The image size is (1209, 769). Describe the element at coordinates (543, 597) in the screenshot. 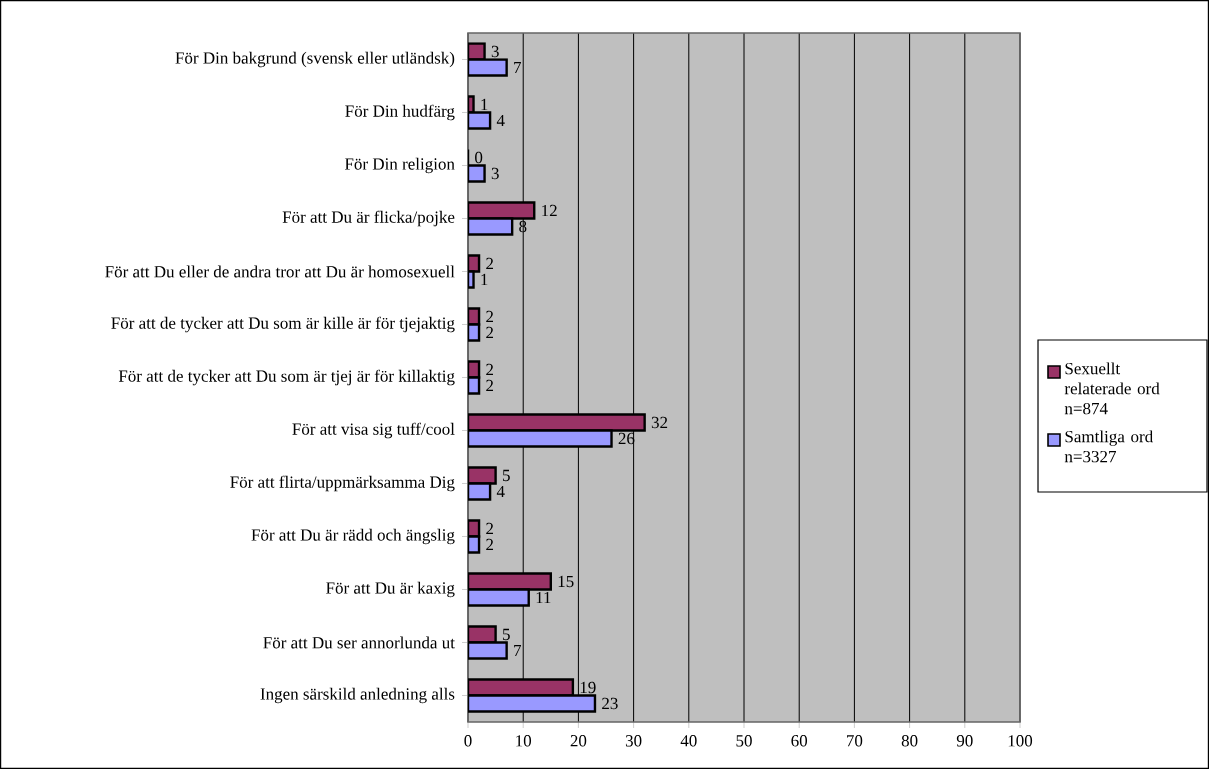

I see `data-label: 11` at that location.